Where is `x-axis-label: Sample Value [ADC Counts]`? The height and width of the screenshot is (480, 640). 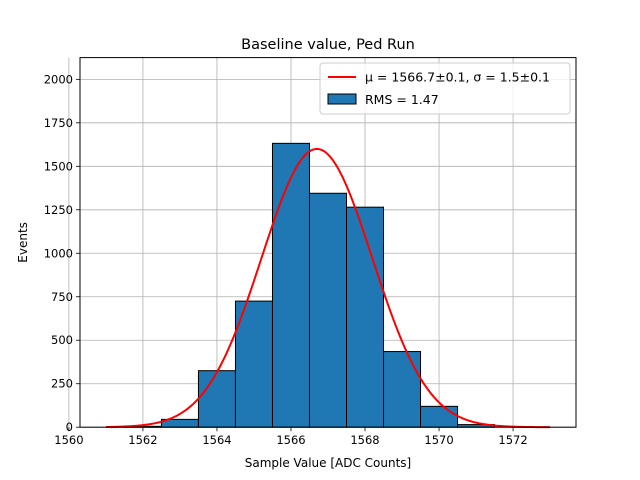 x-axis-label: Sample Value [ADC Counts] is located at coordinates (328, 463).